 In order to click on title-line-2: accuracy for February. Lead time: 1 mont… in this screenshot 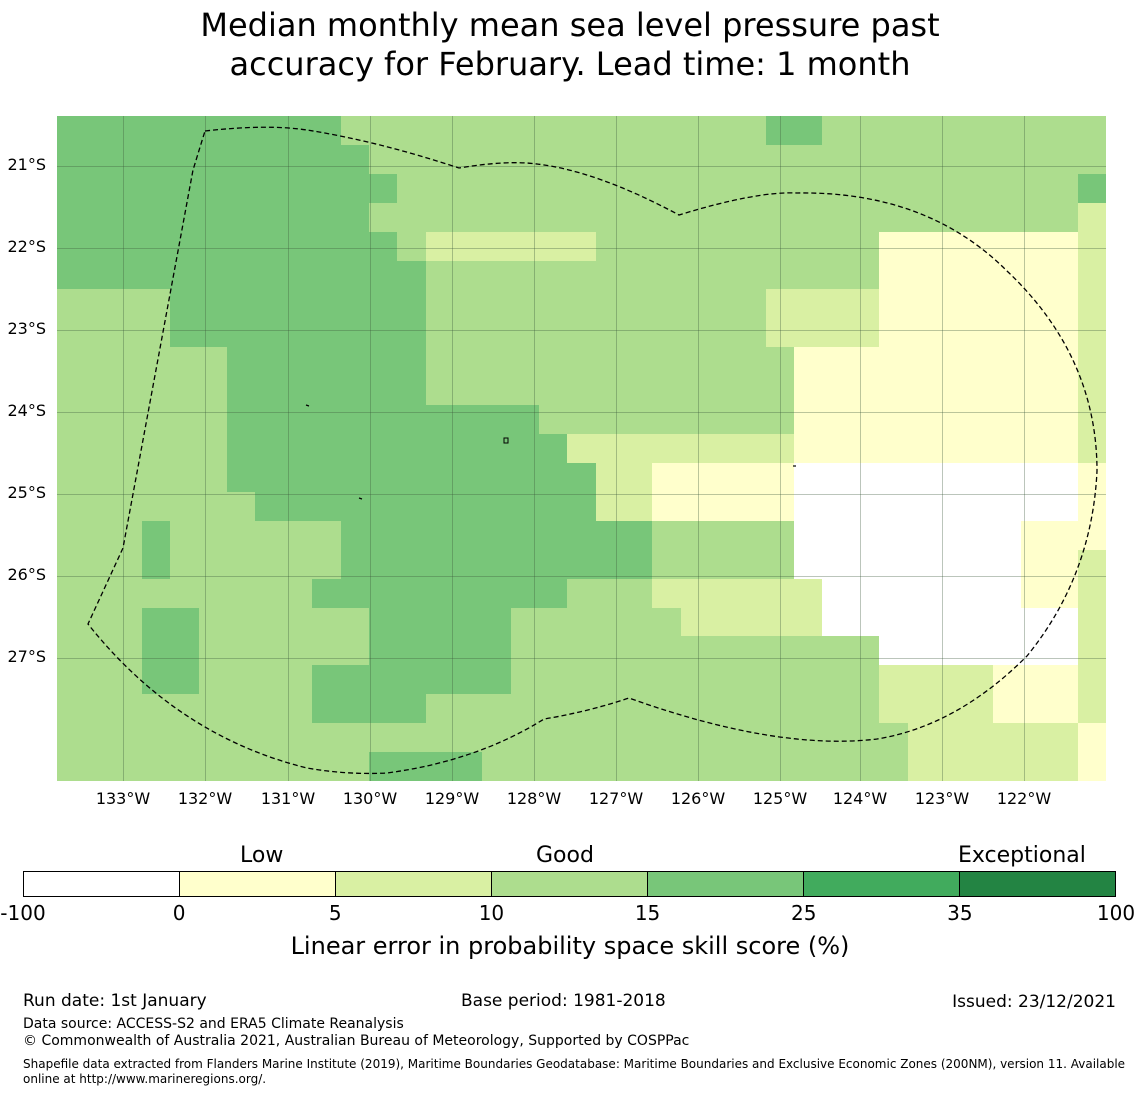, I will do `click(570, 64)`.